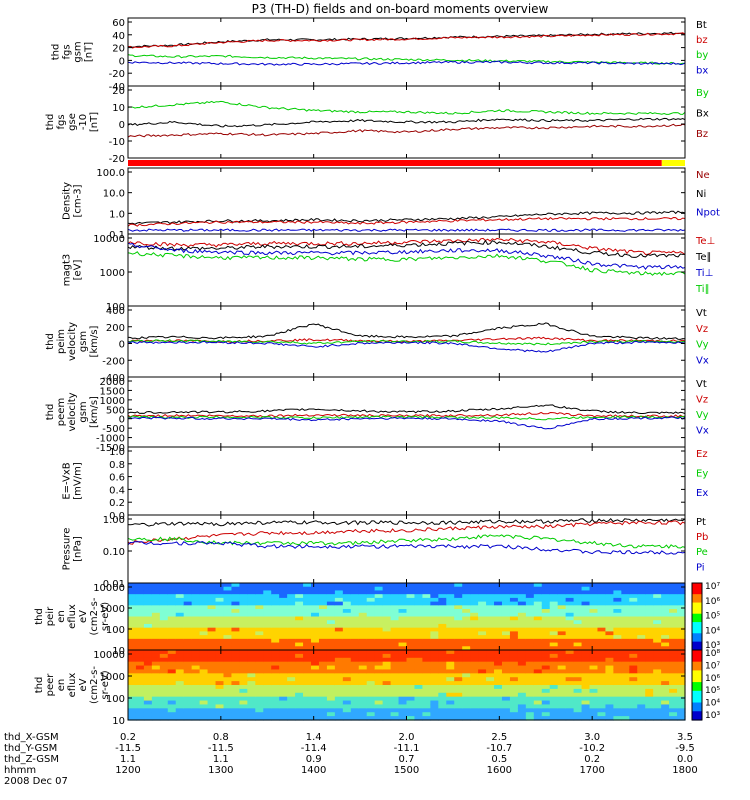  What do you see at coordinates (61, 121) in the screenshot?
I see `y-label-line: fgs` at bounding box center [61, 121].